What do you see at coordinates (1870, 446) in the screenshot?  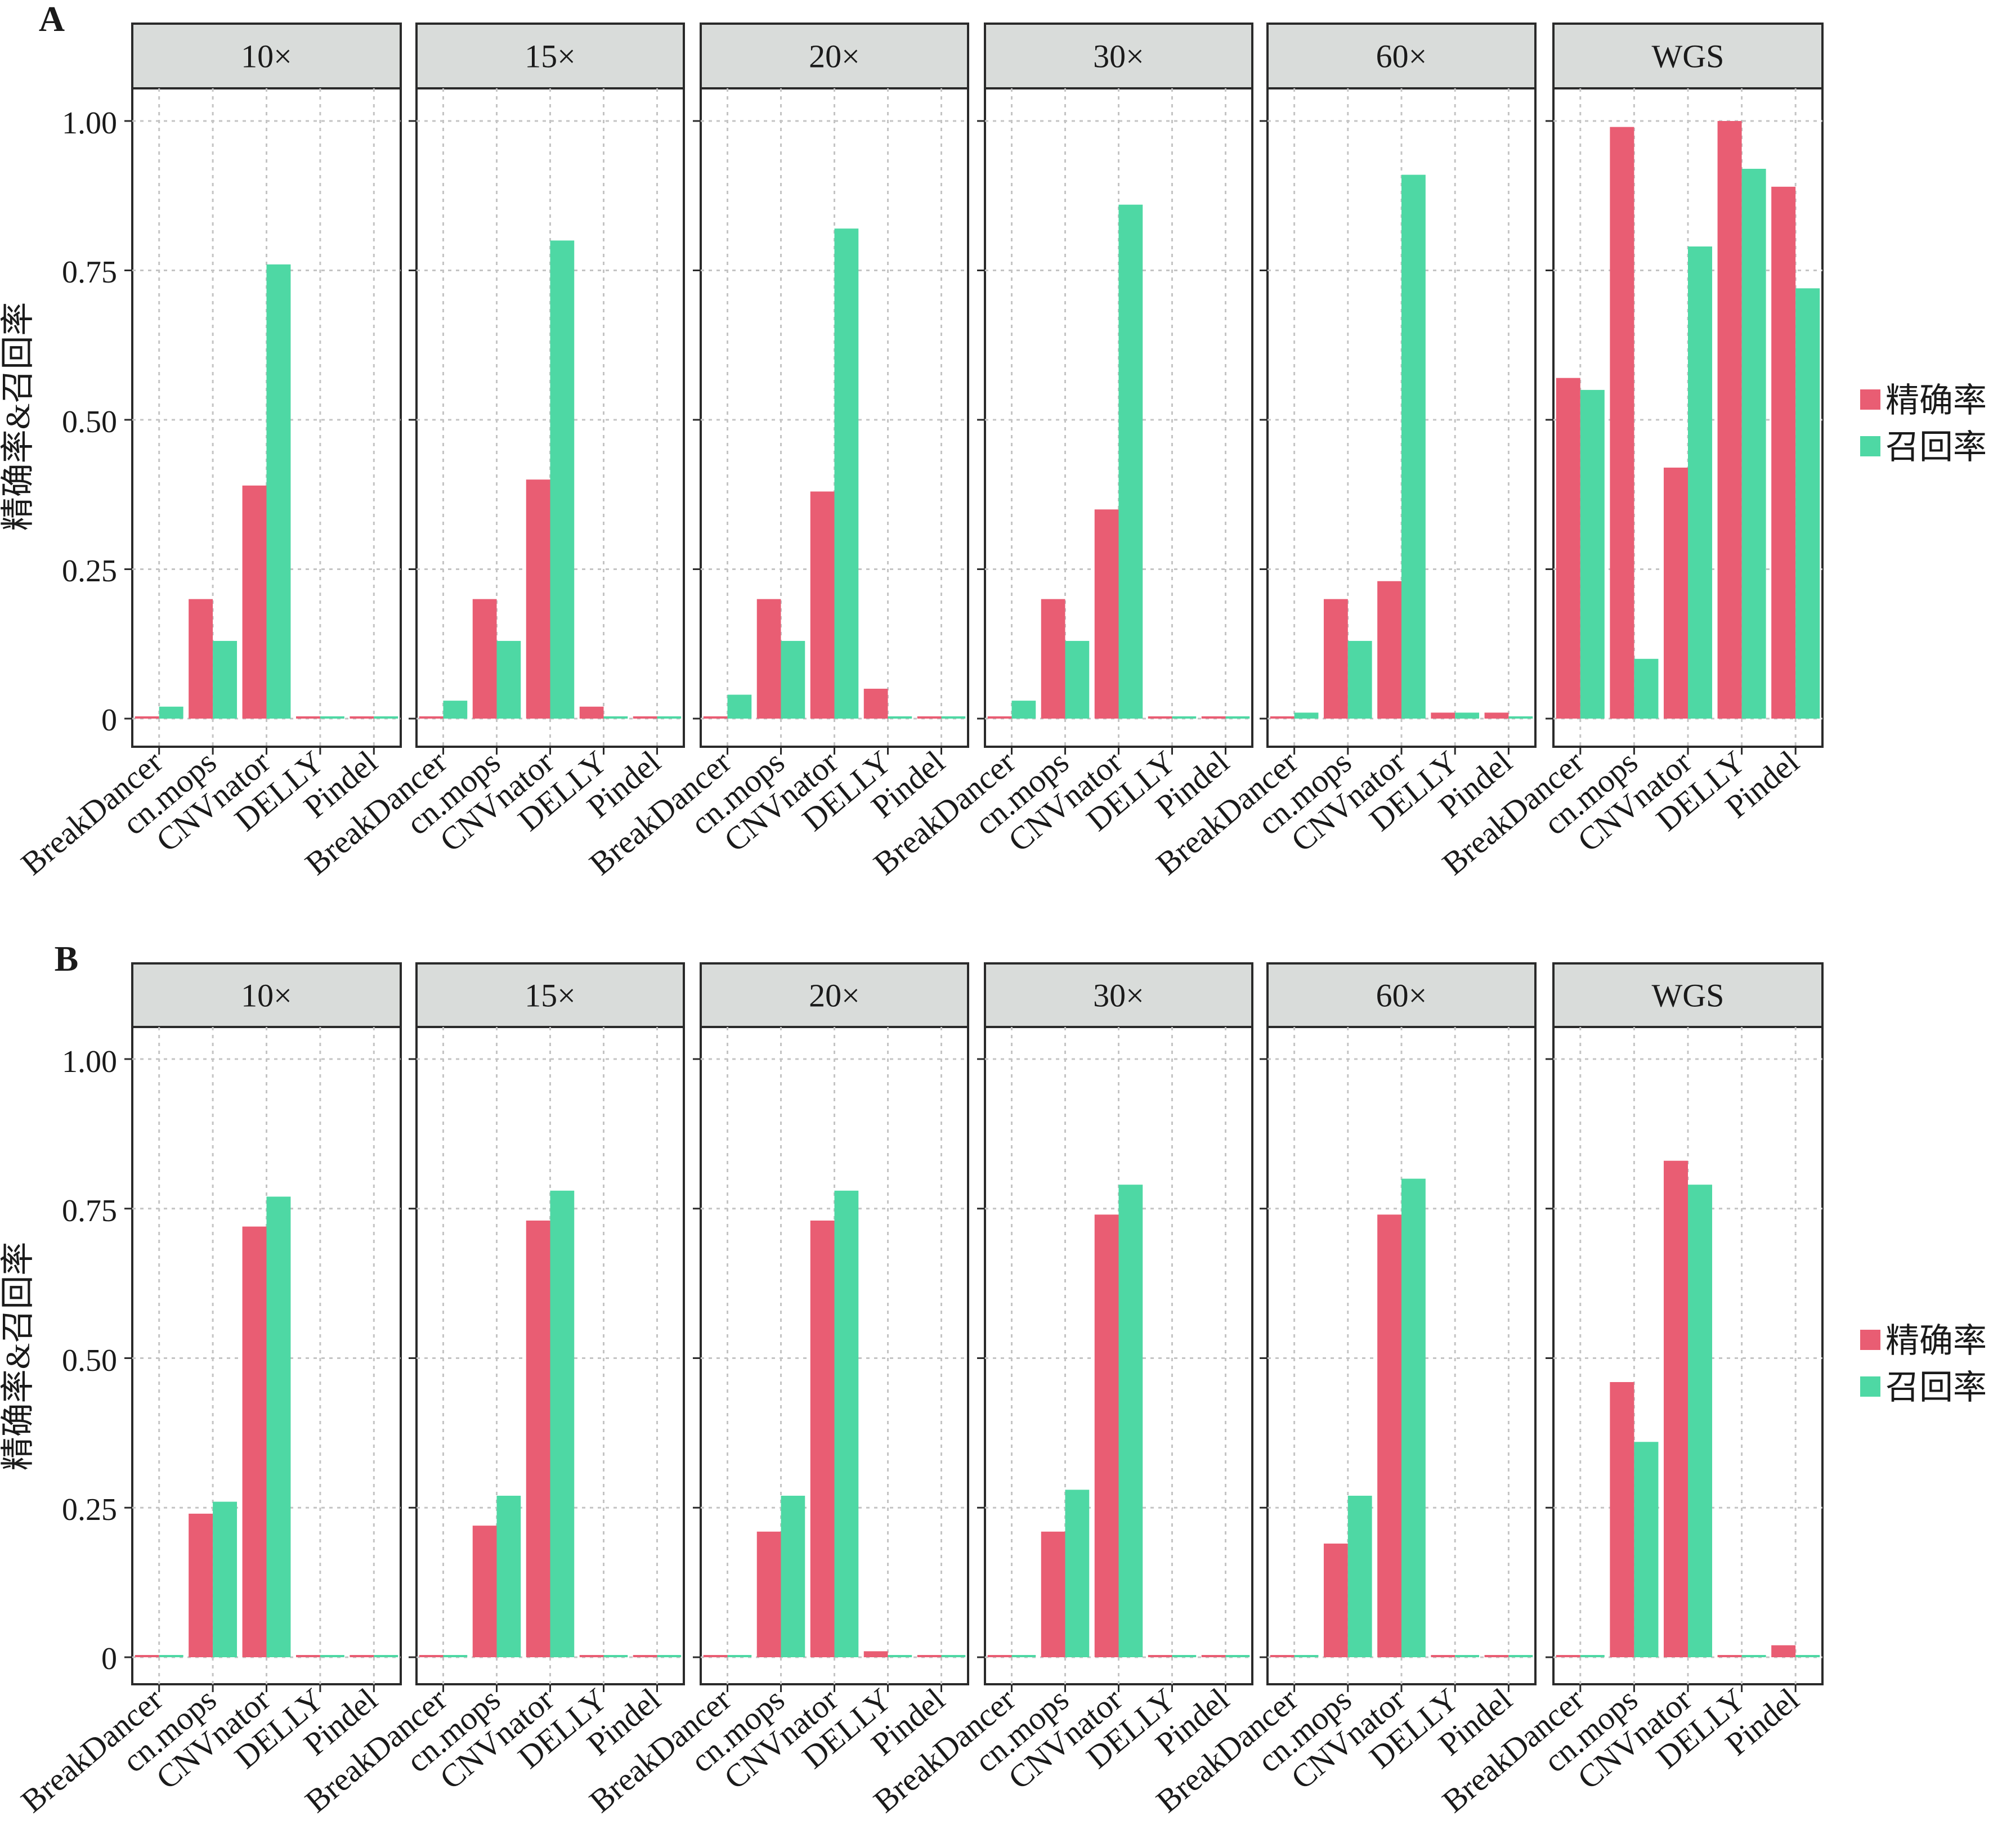 I see `legend-swatch-recall` at bounding box center [1870, 446].